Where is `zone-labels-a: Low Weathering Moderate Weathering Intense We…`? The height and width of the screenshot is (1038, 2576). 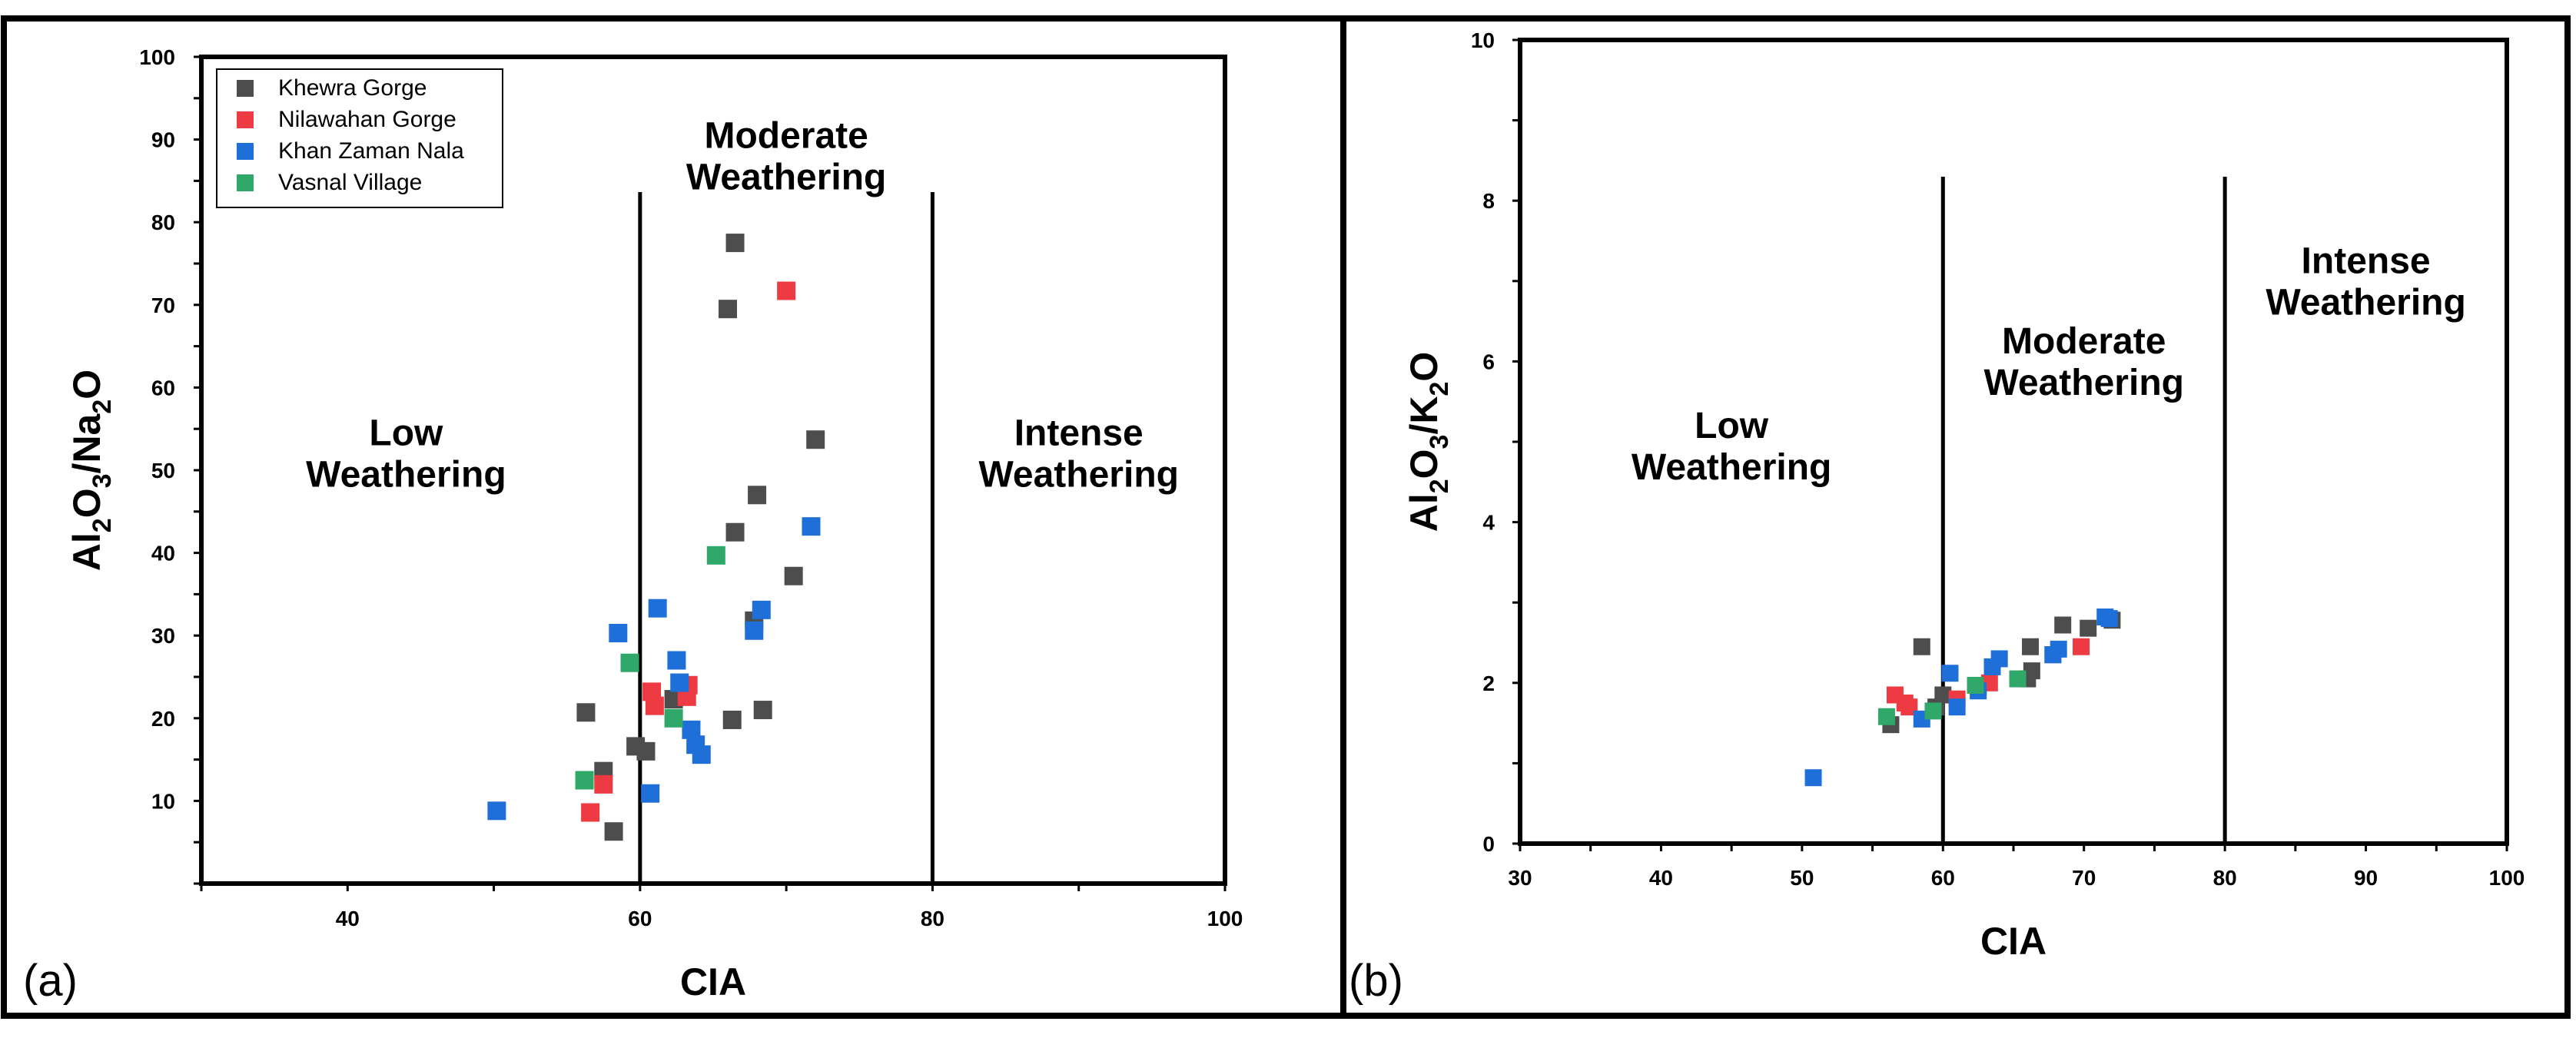 zone-labels-a: Low Weathering Moderate Weathering Intense We… is located at coordinates (742, 305).